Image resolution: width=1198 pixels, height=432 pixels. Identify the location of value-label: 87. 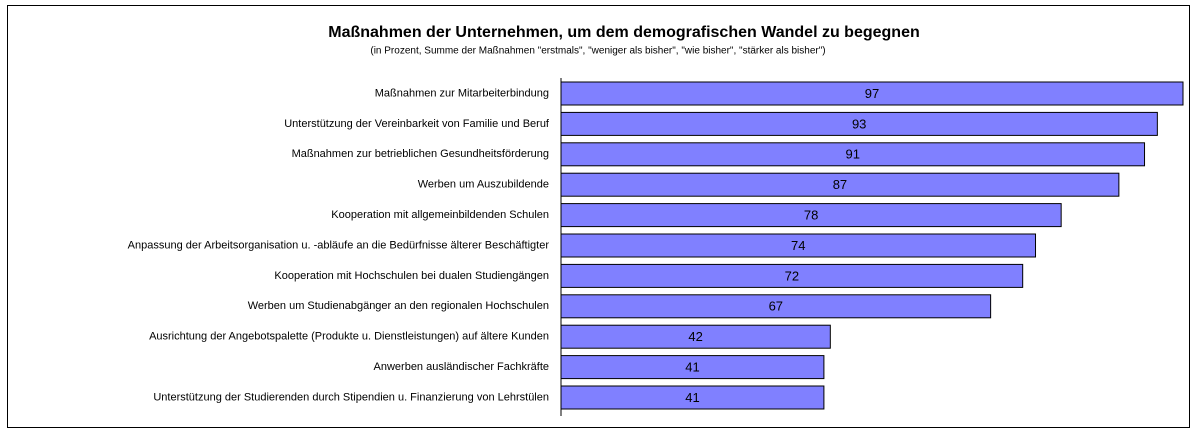
(840, 184).